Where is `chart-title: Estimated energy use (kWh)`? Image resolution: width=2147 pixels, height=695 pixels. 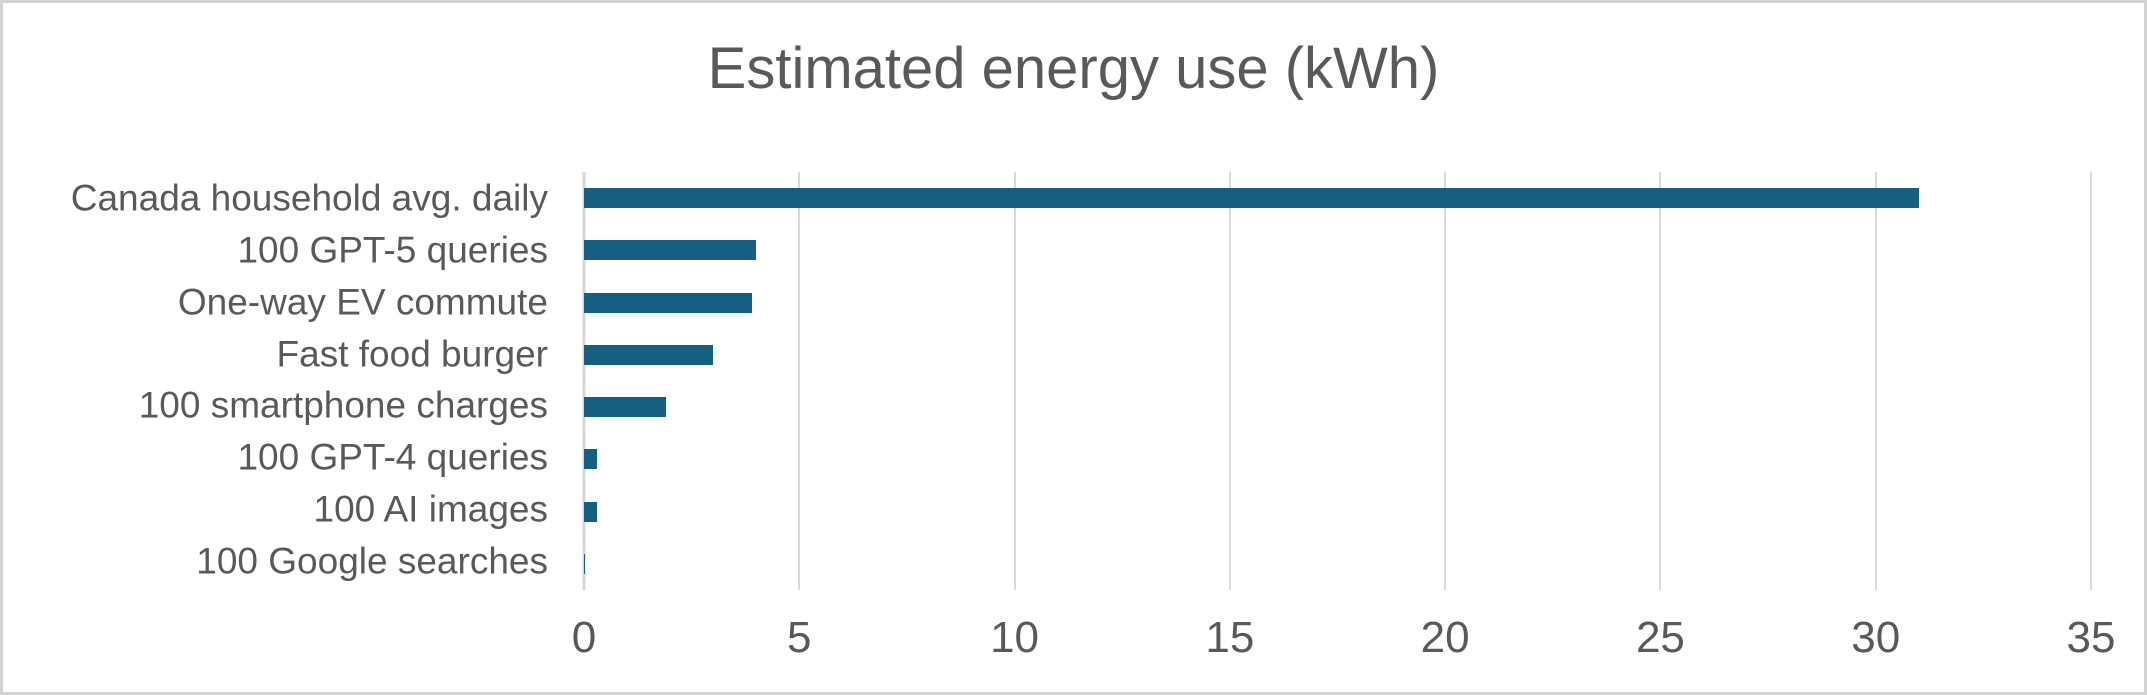 chart-title: Estimated energy use (kWh) is located at coordinates (1073, 68).